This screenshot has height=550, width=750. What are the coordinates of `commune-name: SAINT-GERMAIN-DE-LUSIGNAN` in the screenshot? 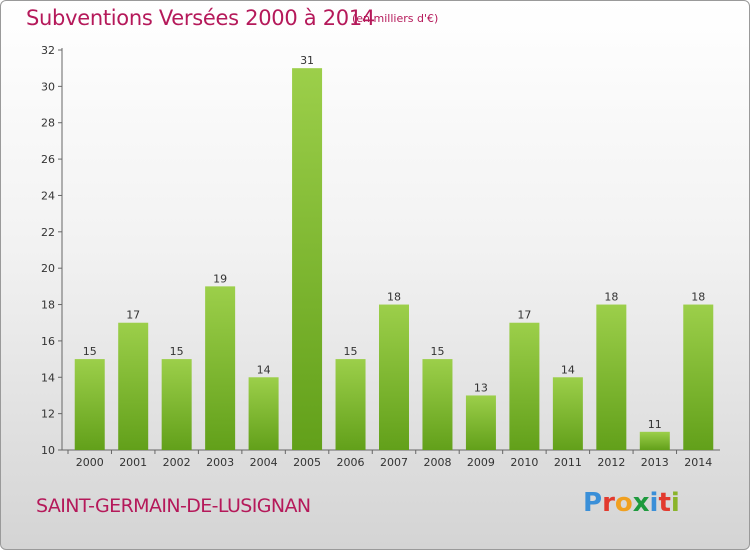 It's located at (173, 506).